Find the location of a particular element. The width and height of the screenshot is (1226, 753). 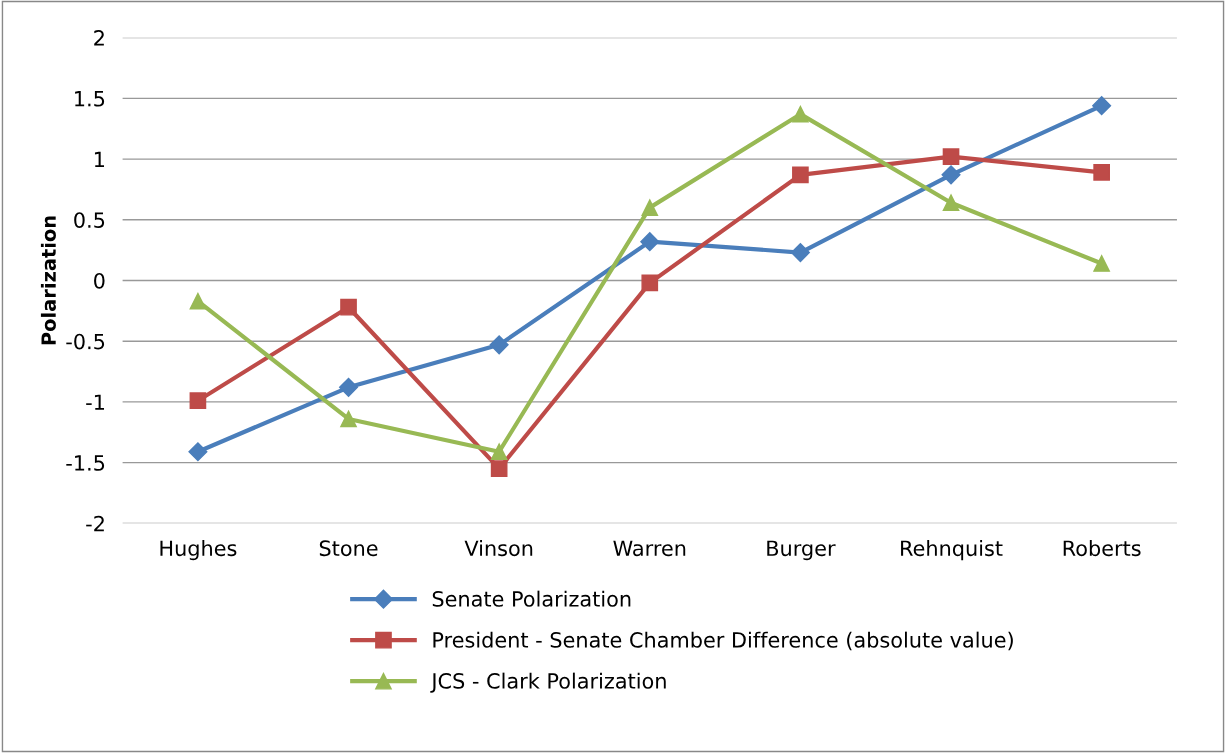

x-tick-label: Vinson is located at coordinates (498, 548).